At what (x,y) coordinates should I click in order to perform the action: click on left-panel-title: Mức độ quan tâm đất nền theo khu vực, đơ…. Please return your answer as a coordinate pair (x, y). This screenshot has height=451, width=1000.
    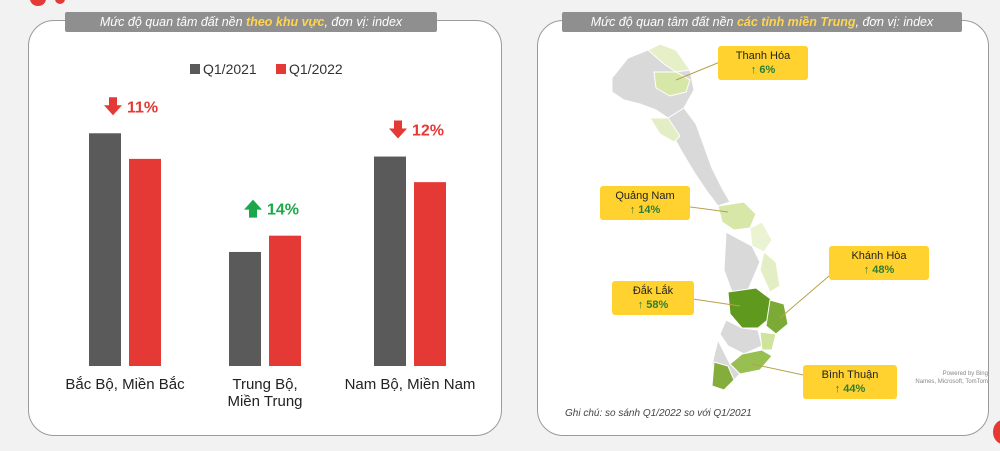
    Looking at the image, I should click on (251, 22).